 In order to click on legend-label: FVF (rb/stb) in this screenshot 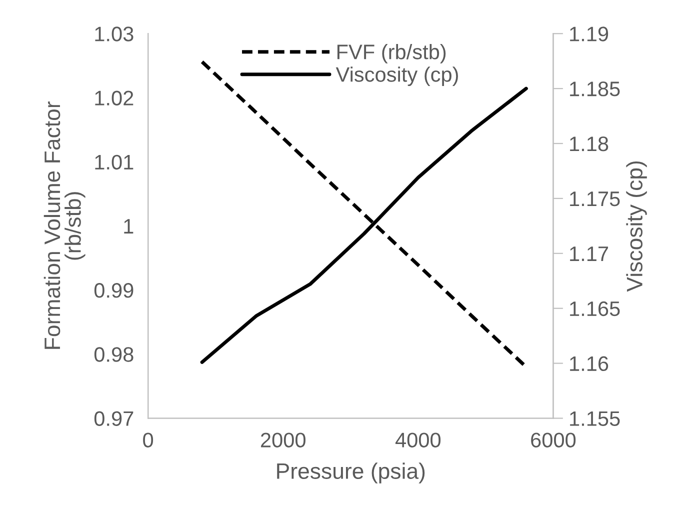, I will do `click(391, 54)`.